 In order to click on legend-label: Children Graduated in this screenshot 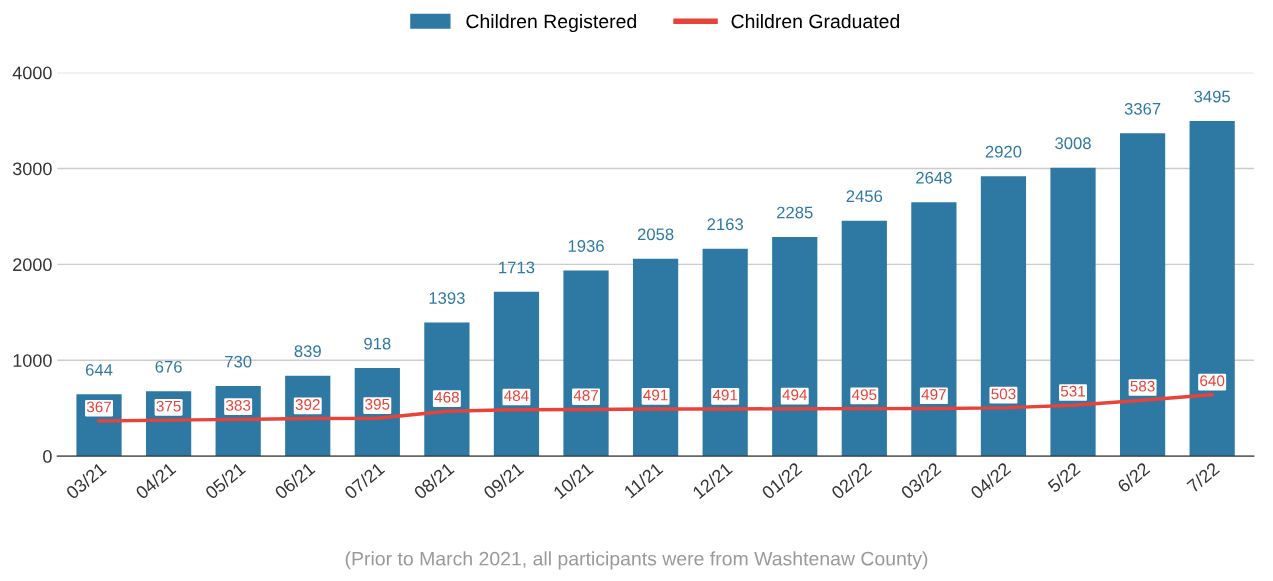, I will do `click(815, 21)`.